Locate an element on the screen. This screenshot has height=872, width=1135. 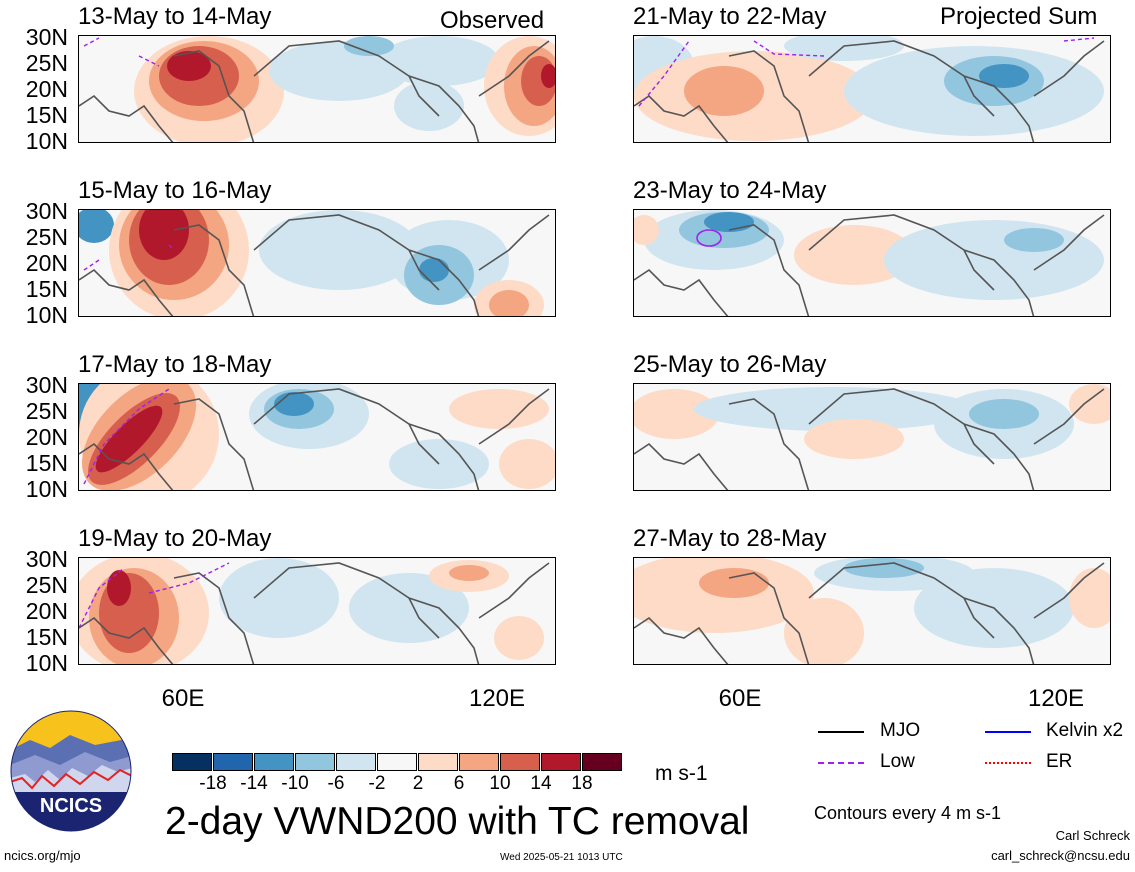
colorbar-tick: -10 is located at coordinates (295, 783).